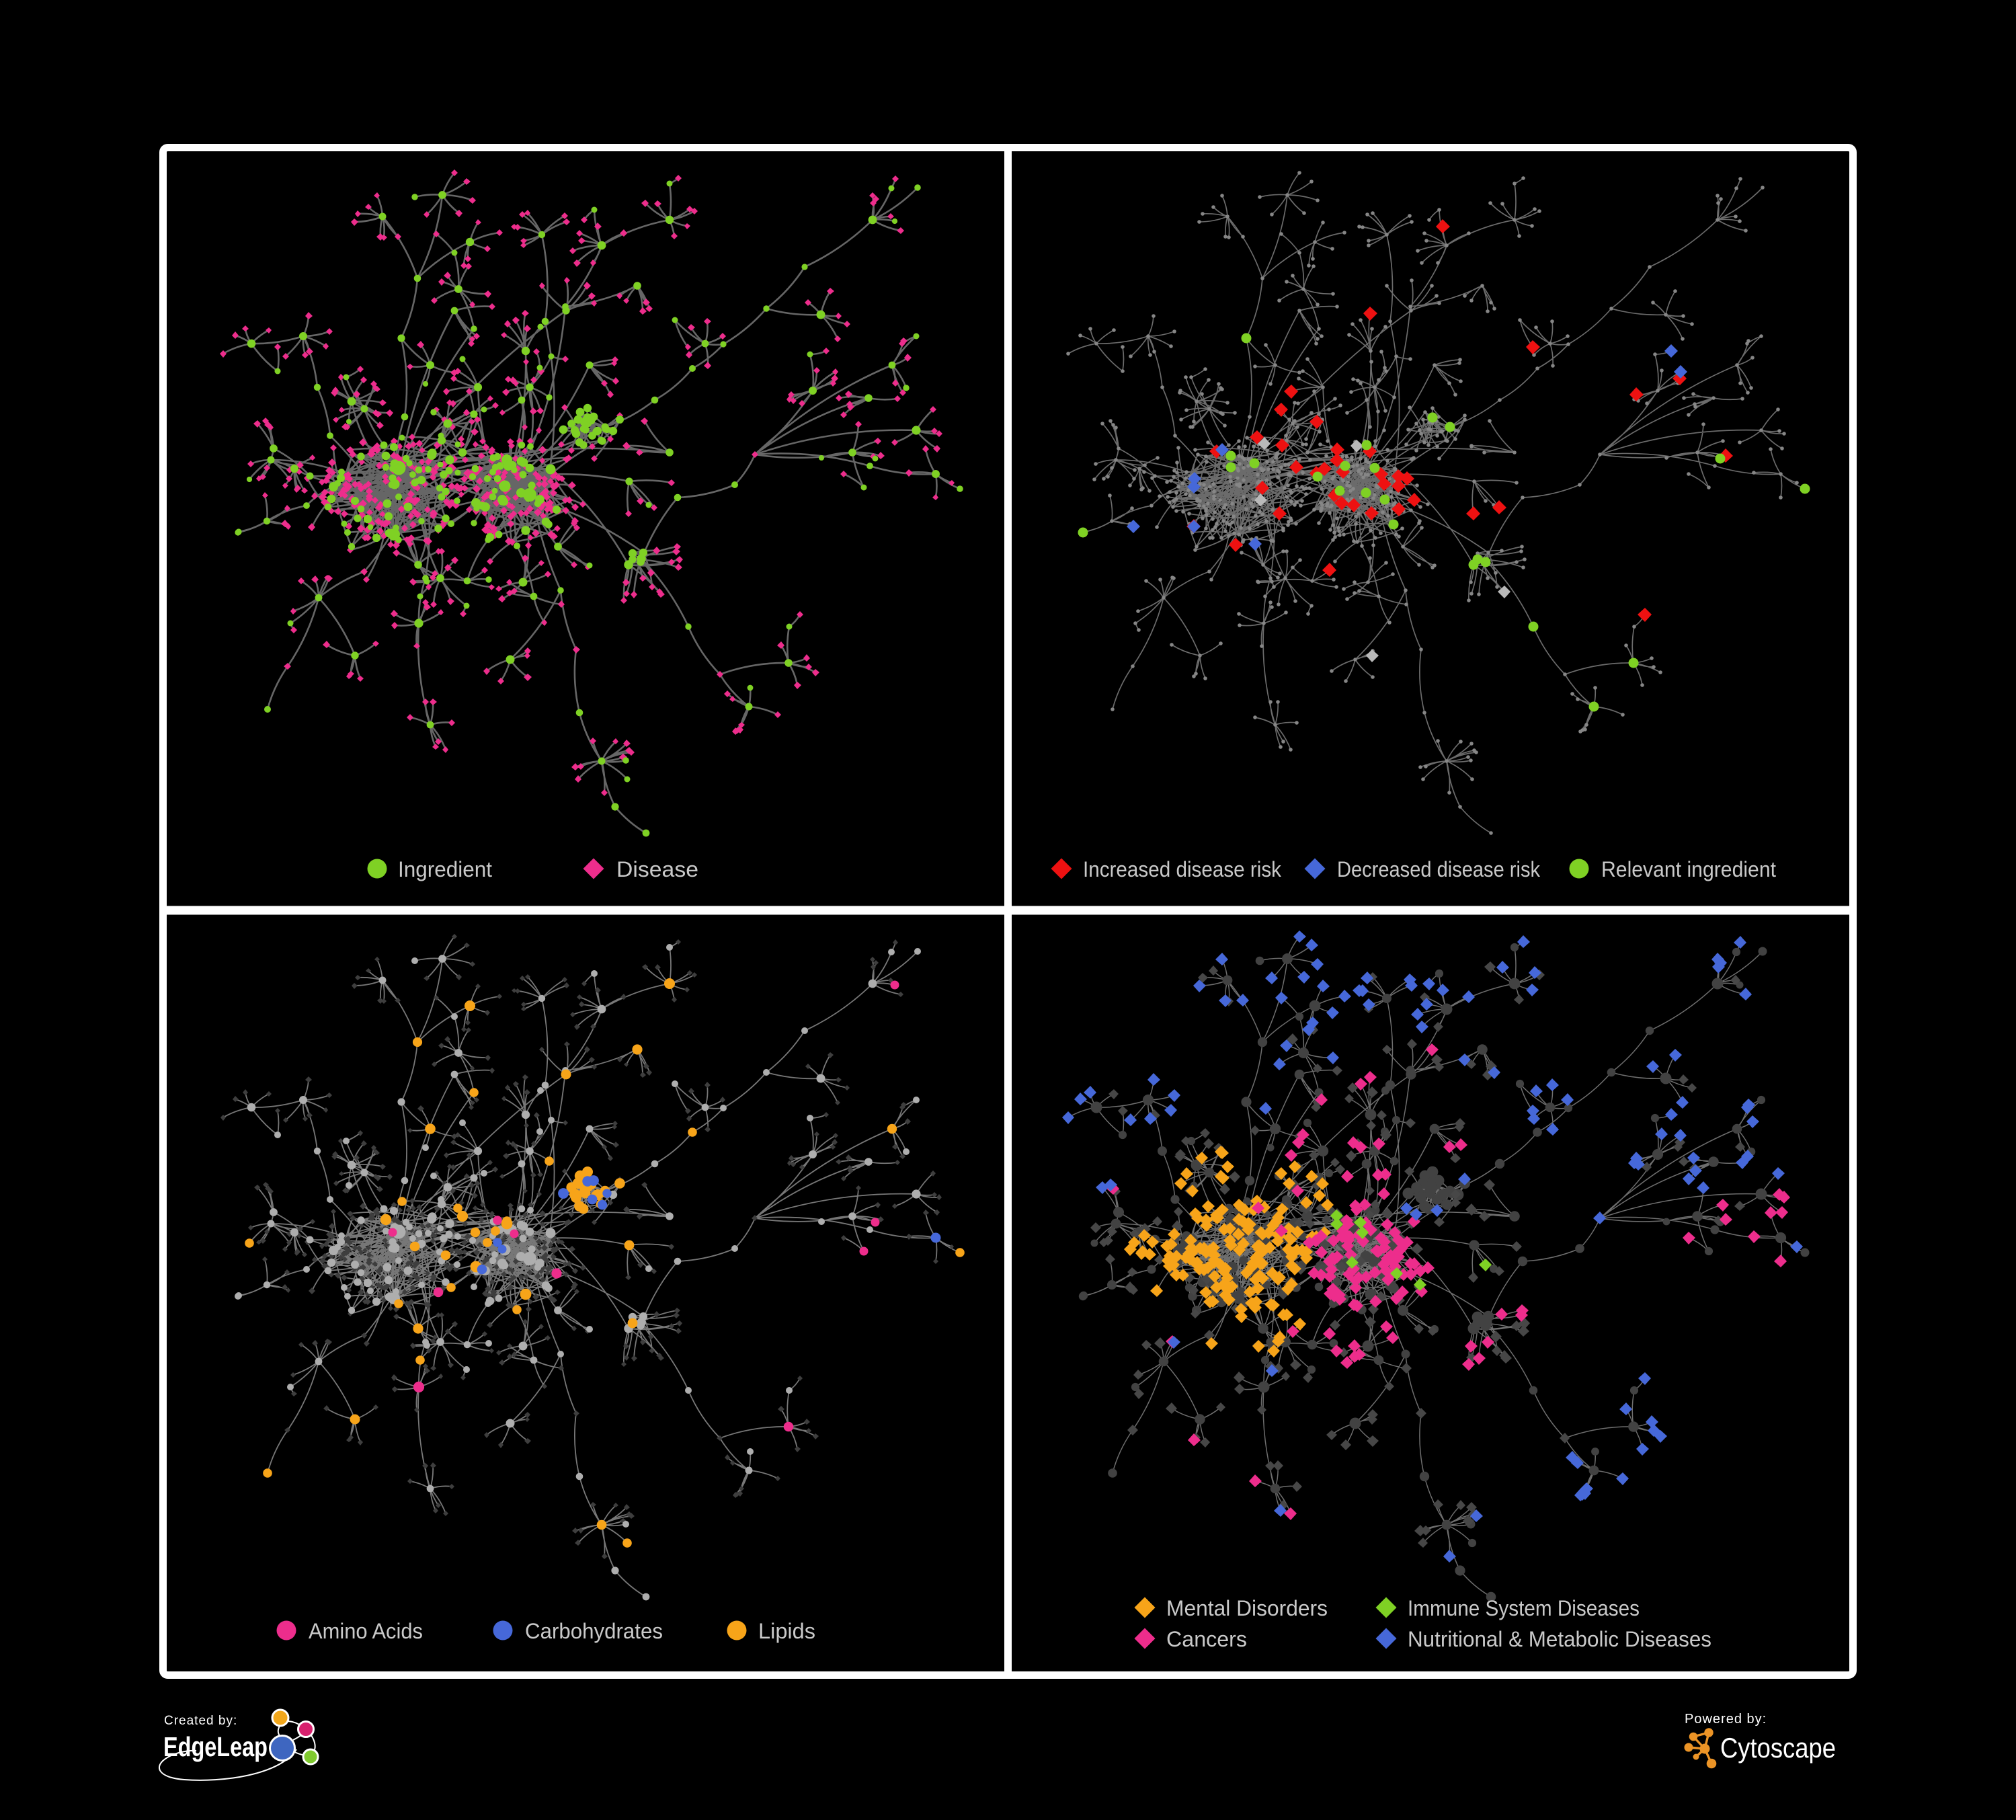  I want to click on svg-text:Nutritional & Metabolic Diseas: Nutritional & Metabolic Diseases, so click(1559, 1639).